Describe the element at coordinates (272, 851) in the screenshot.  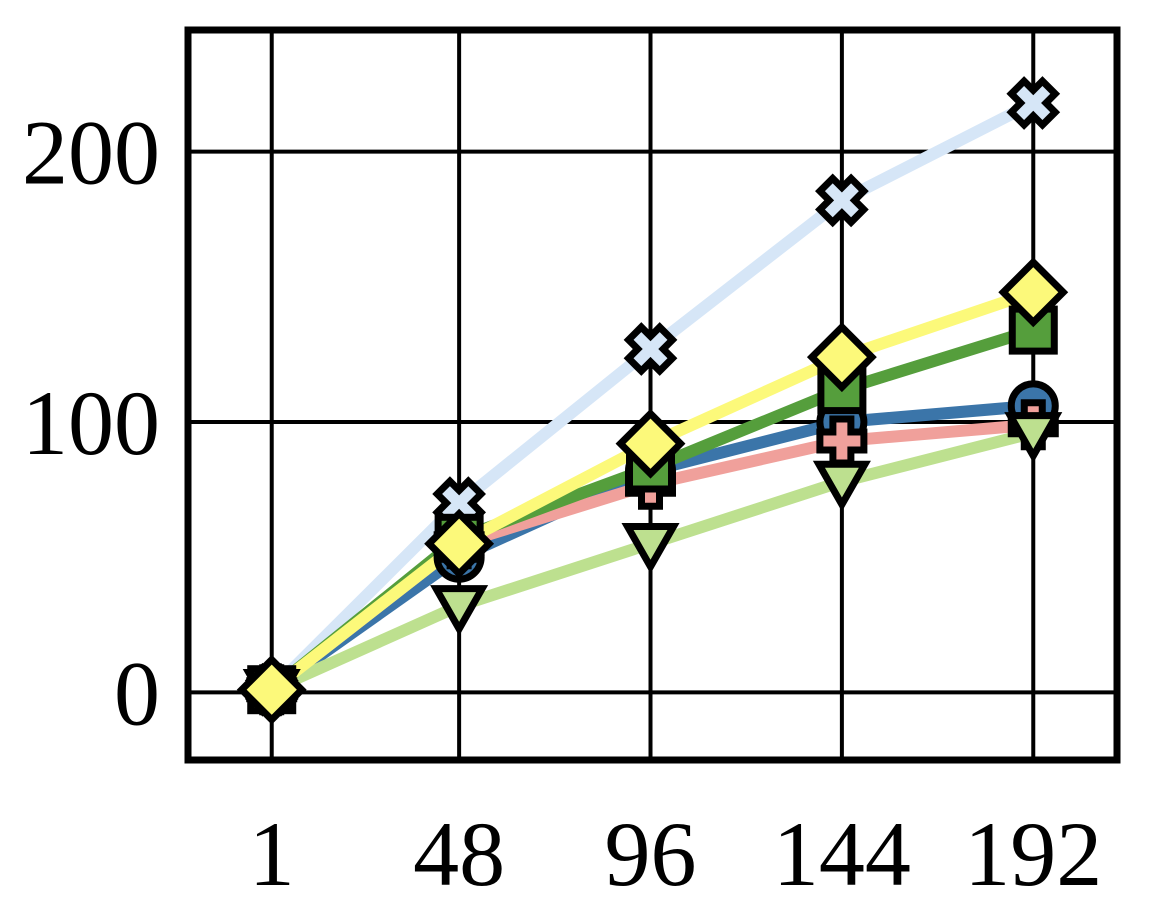
I see `x-tick-label: 1` at that location.